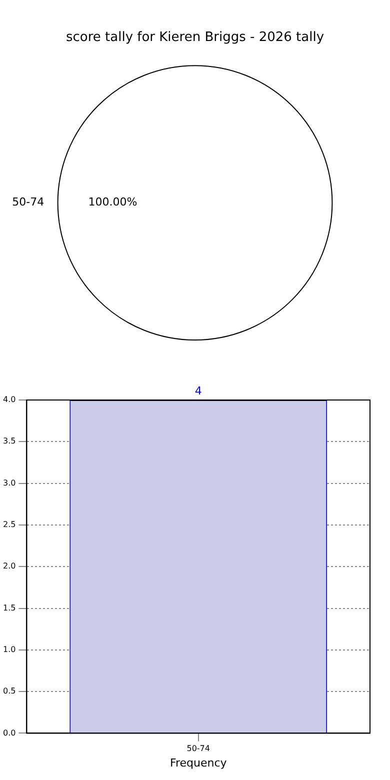 The width and height of the screenshot is (390, 780). I want to click on y-tick-label: 2.5, so click(9, 525).